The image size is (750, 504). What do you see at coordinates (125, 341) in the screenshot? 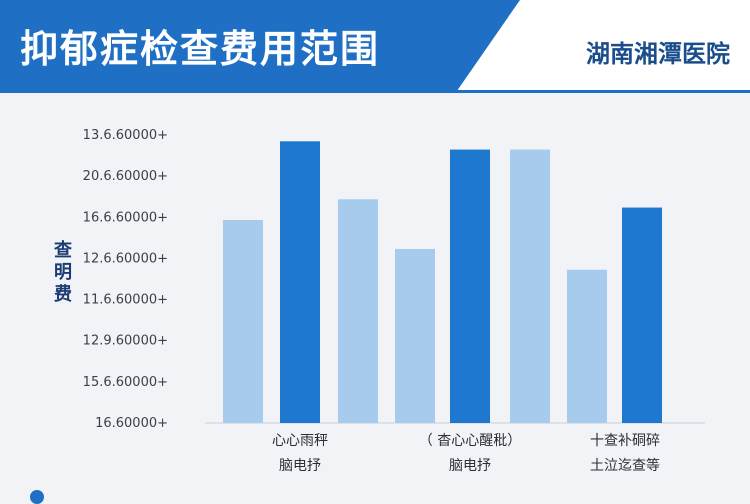
I see `y-tick-label: 12.9.60000+` at bounding box center [125, 341].